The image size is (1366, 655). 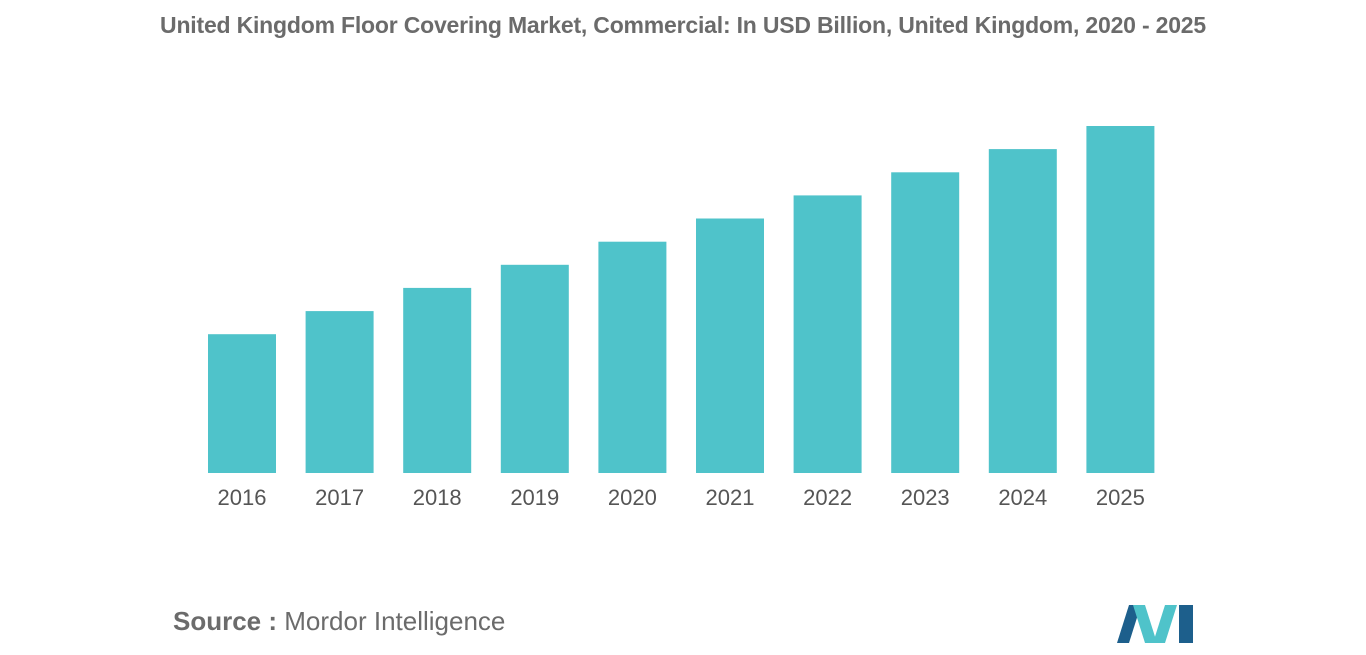 I want to click on bar-2018, so click(x=437, y=380).